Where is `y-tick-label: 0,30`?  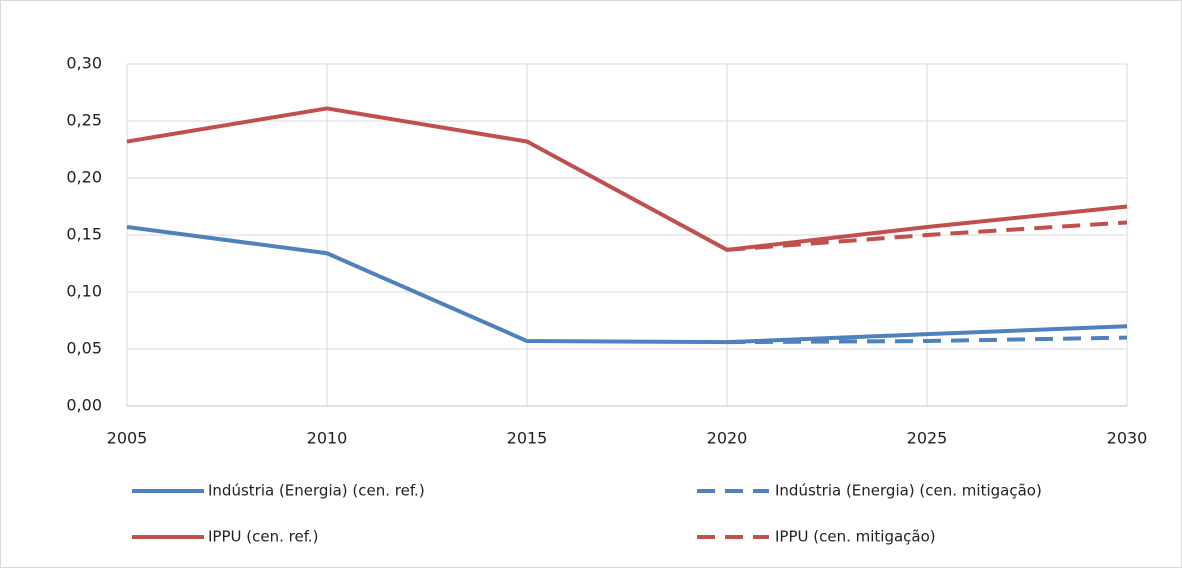
y-tick-label: 0,30 is located at coordinates (84, 63).